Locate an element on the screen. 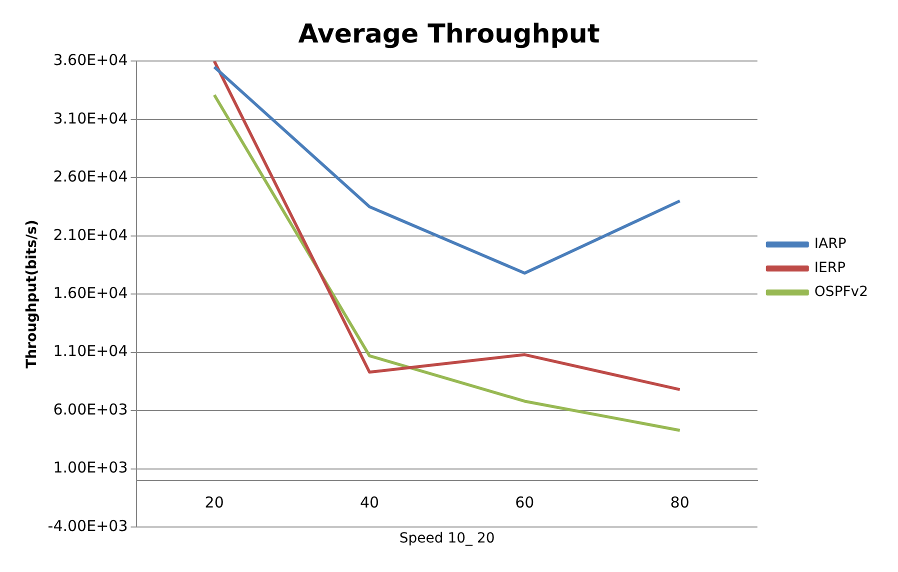 The width and height of the screenshot is (898, 572). legend-label: IARP is located at coordinates (830, 244).